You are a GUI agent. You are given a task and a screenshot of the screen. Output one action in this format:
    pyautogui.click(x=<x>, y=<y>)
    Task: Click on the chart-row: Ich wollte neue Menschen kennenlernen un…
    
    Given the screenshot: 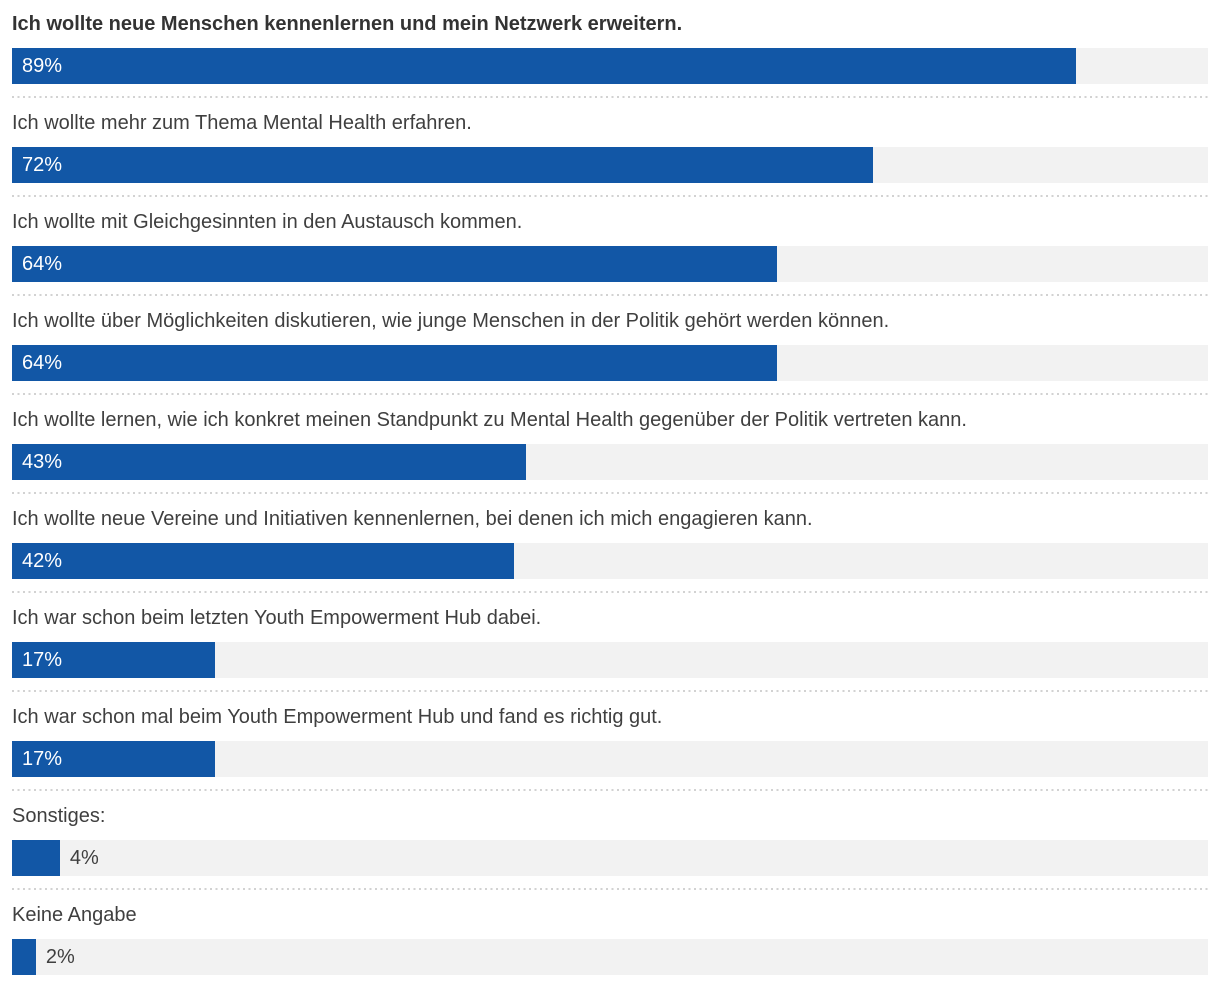 What is the action you would take?
    pyautogui.click(x=610, y=49)
    